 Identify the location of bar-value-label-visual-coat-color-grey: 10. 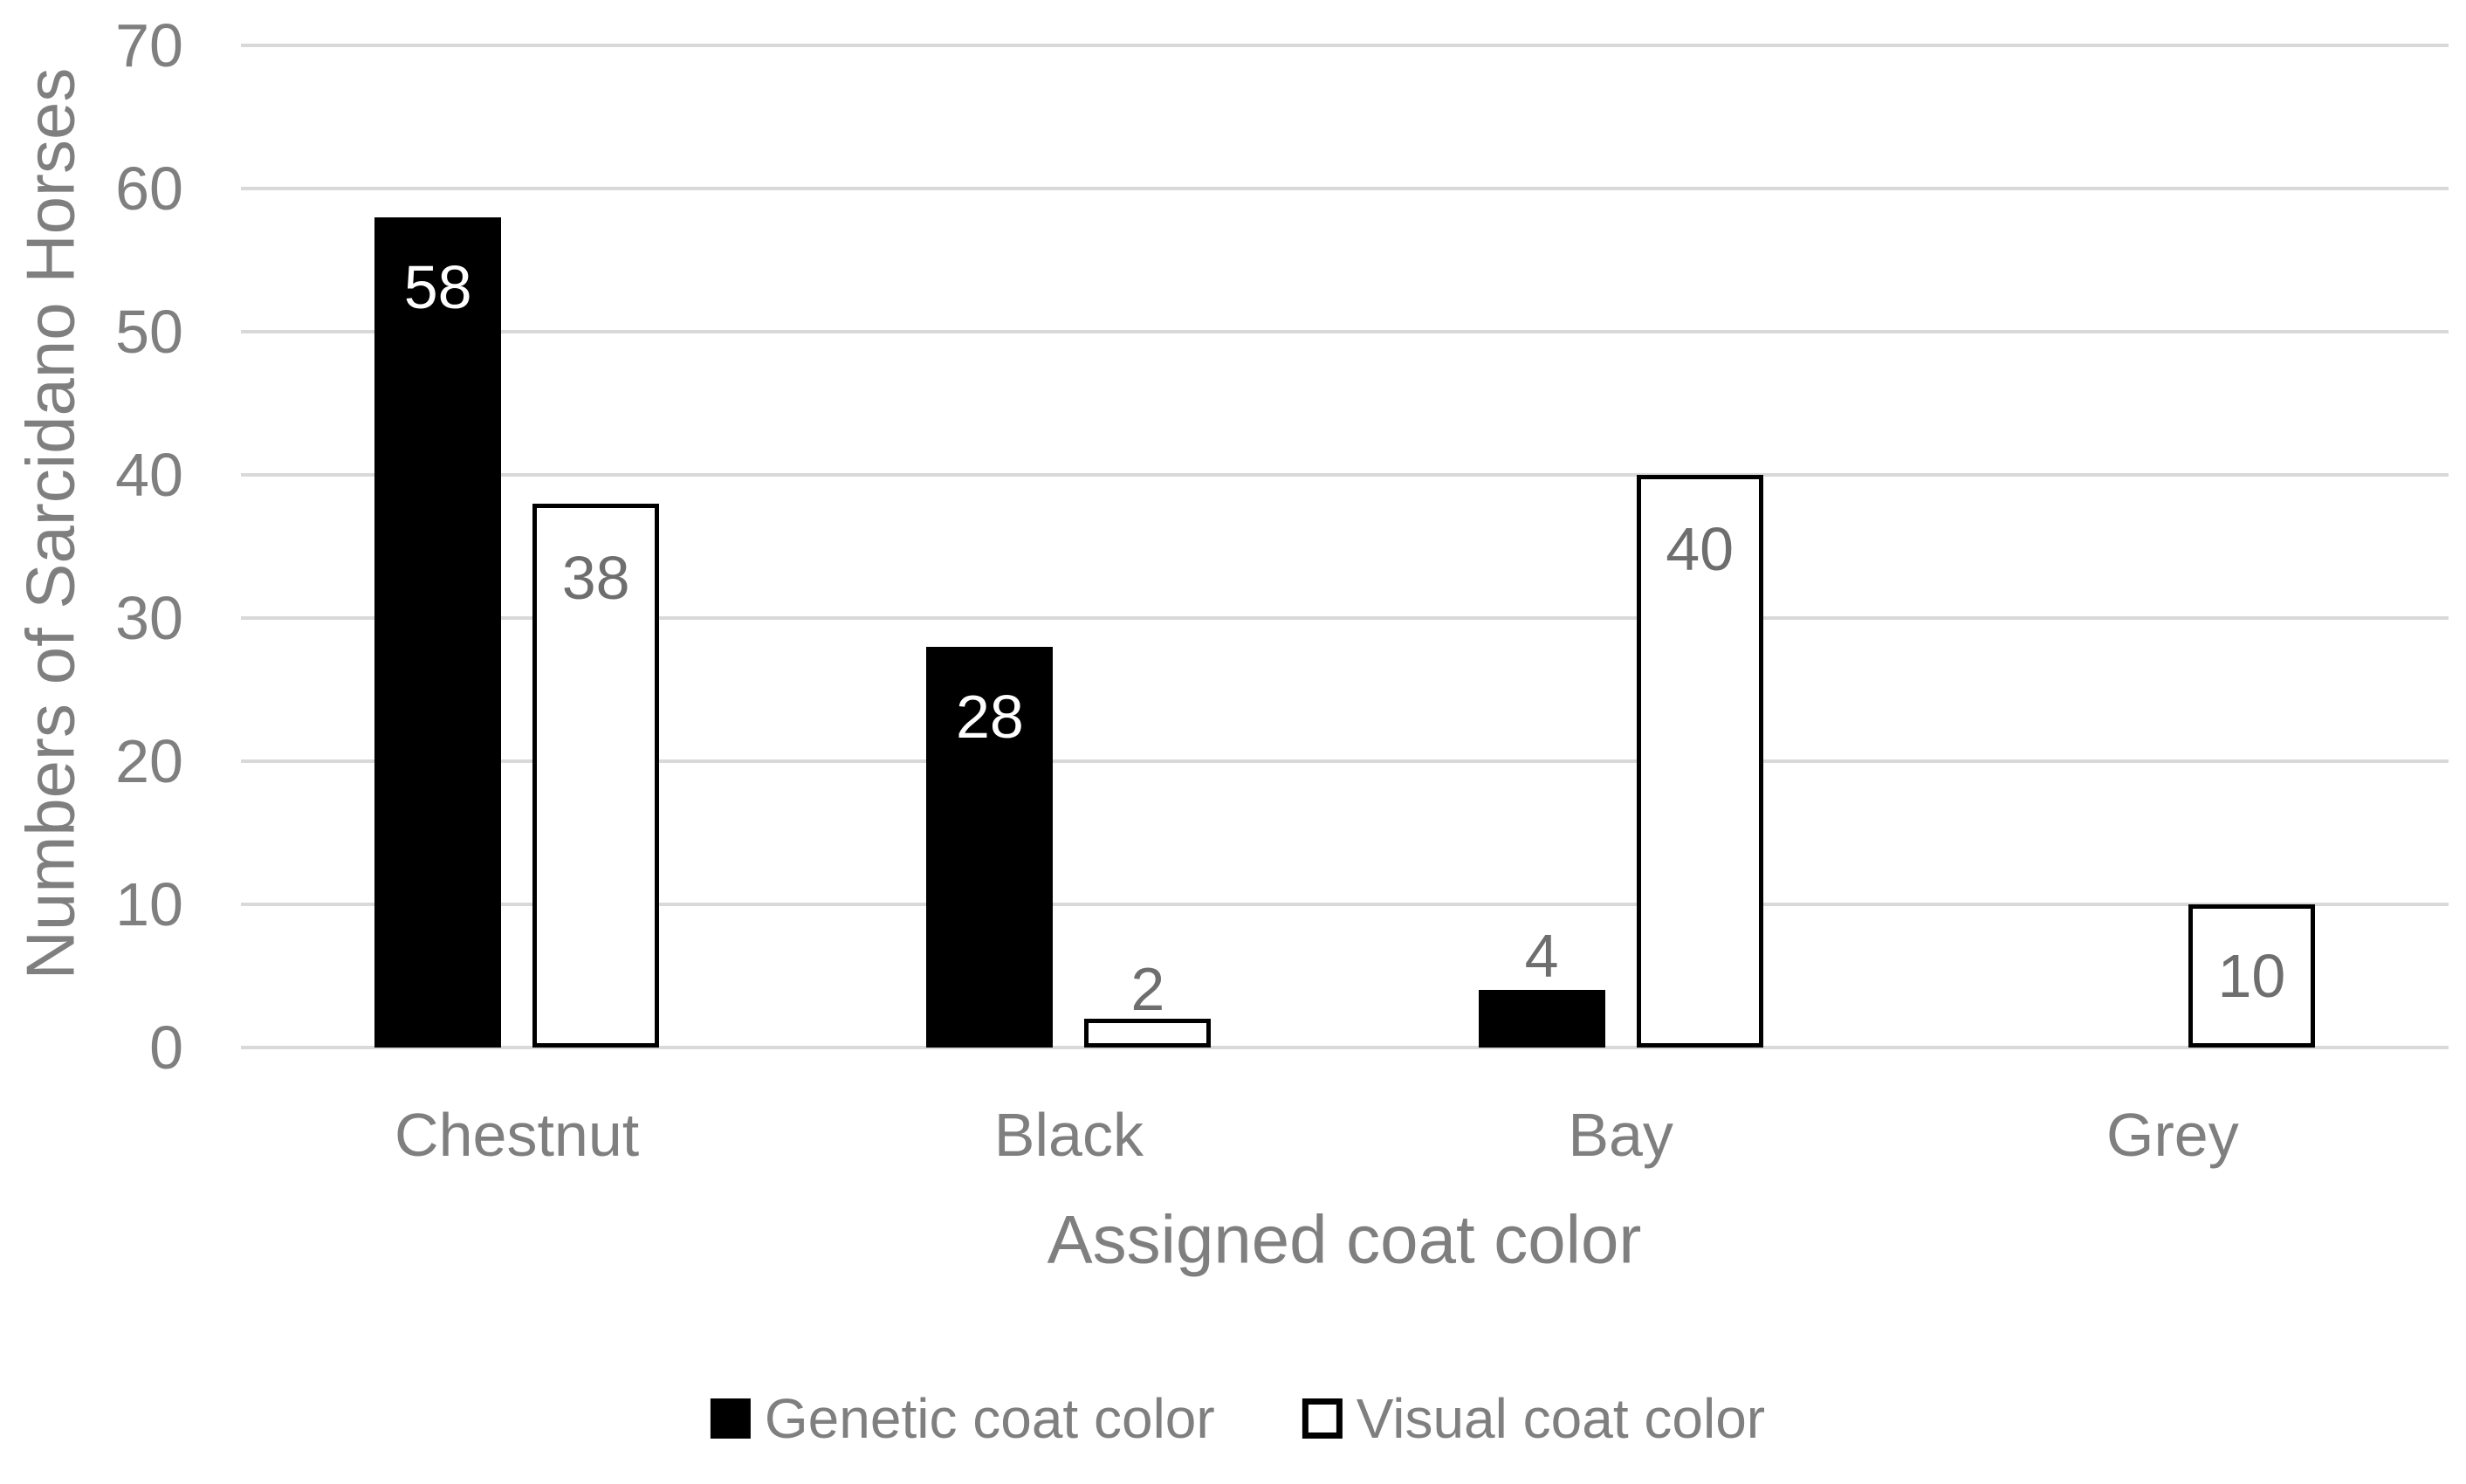
(2251, 976).